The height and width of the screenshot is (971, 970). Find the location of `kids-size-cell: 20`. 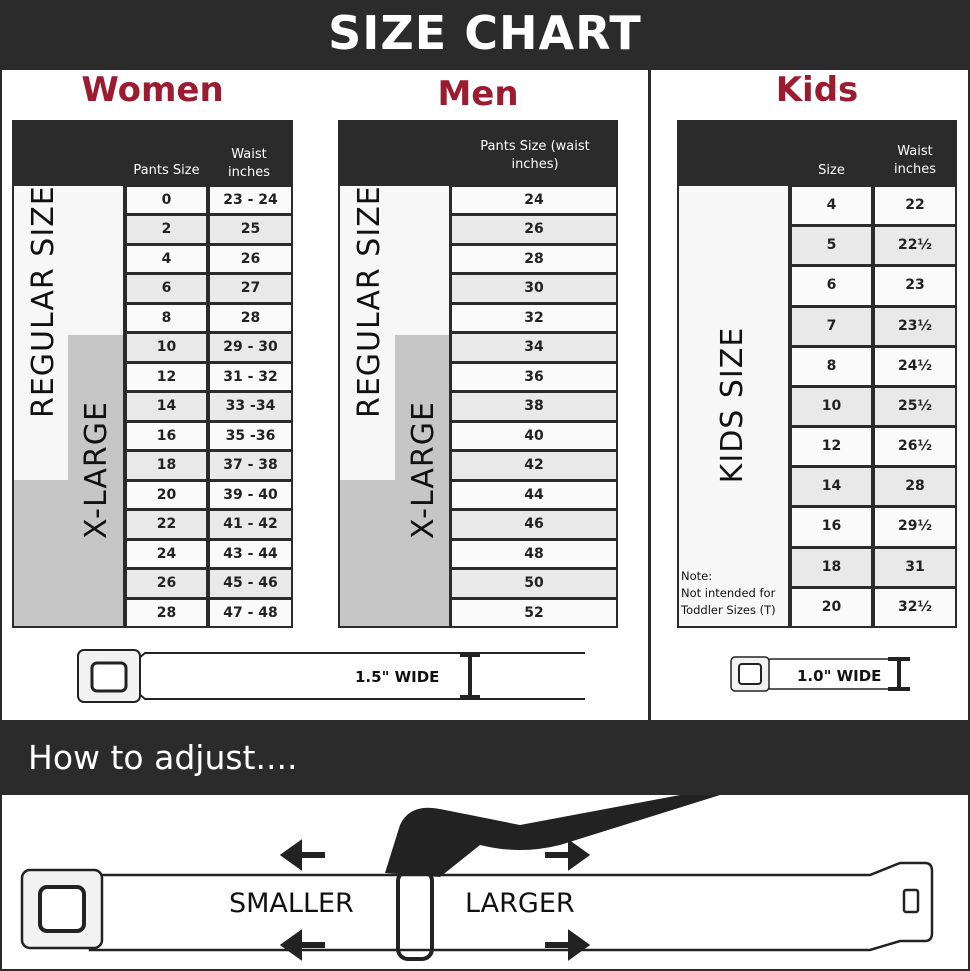

kids-size-cell: 20 is located at coordinates (831, 607).